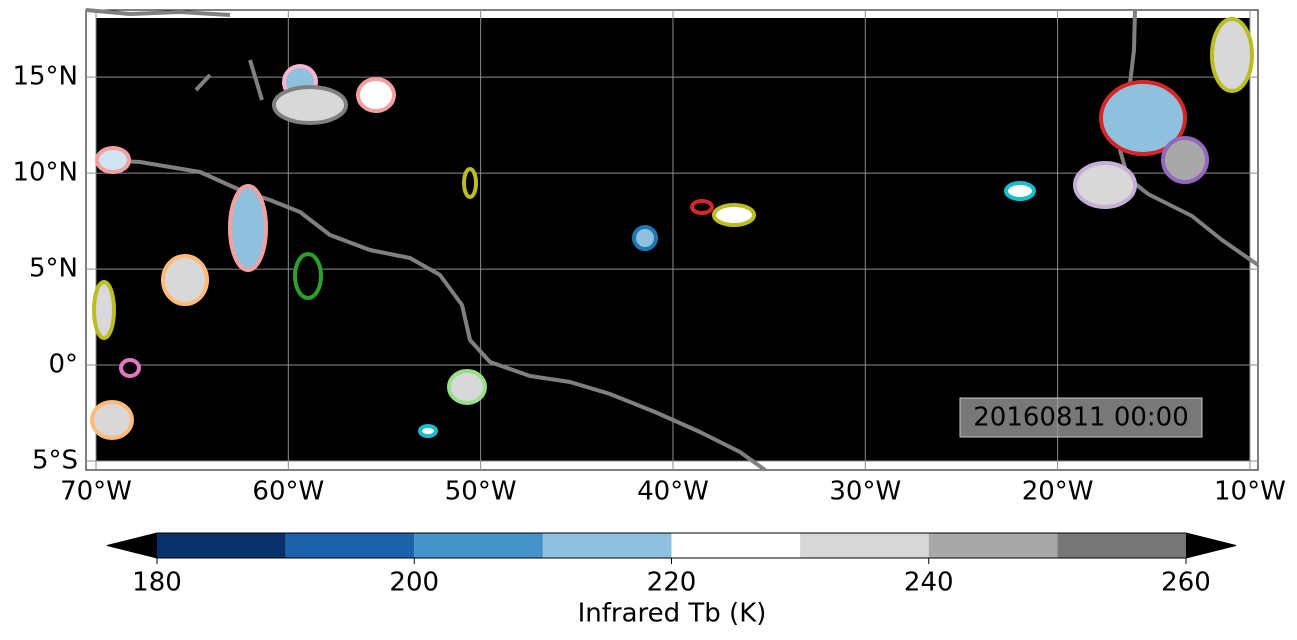  Describe the element at coordinates (45, 173) in the screenshot. I see `lat-tick-label: 10°N` at that location.